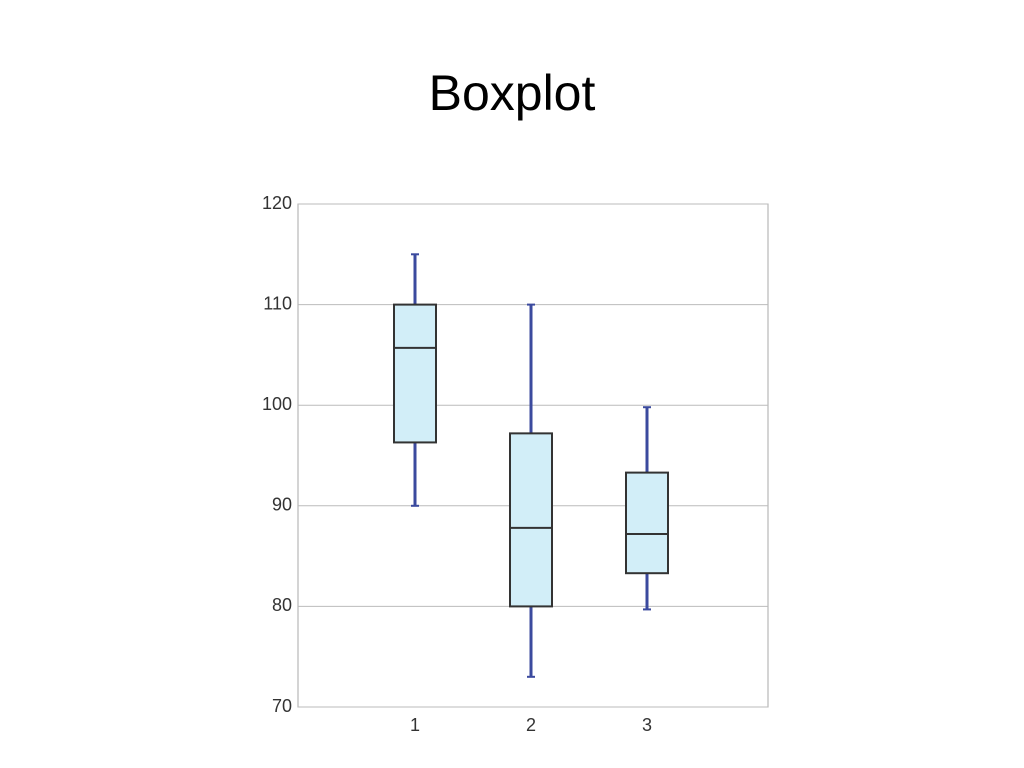 This screenshot has width=1024, height=768. What do you see at coordinates (531, 725) in the screenshot?
I see `x-tick-label: 2` at bounding box center [531, 725].